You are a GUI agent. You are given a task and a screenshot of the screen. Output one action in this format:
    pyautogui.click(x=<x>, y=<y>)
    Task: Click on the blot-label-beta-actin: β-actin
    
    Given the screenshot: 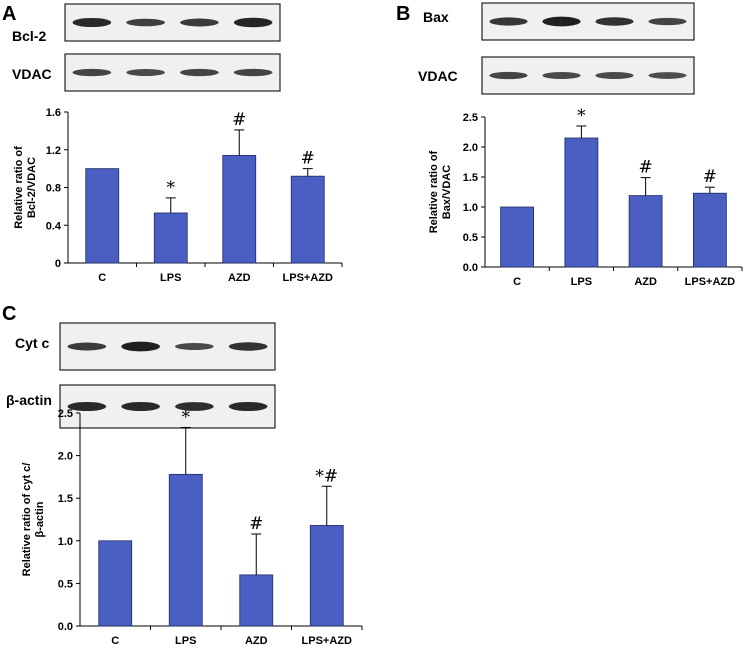 What is the action you would take?
    pyautogui.click(x=29, y=400)
    